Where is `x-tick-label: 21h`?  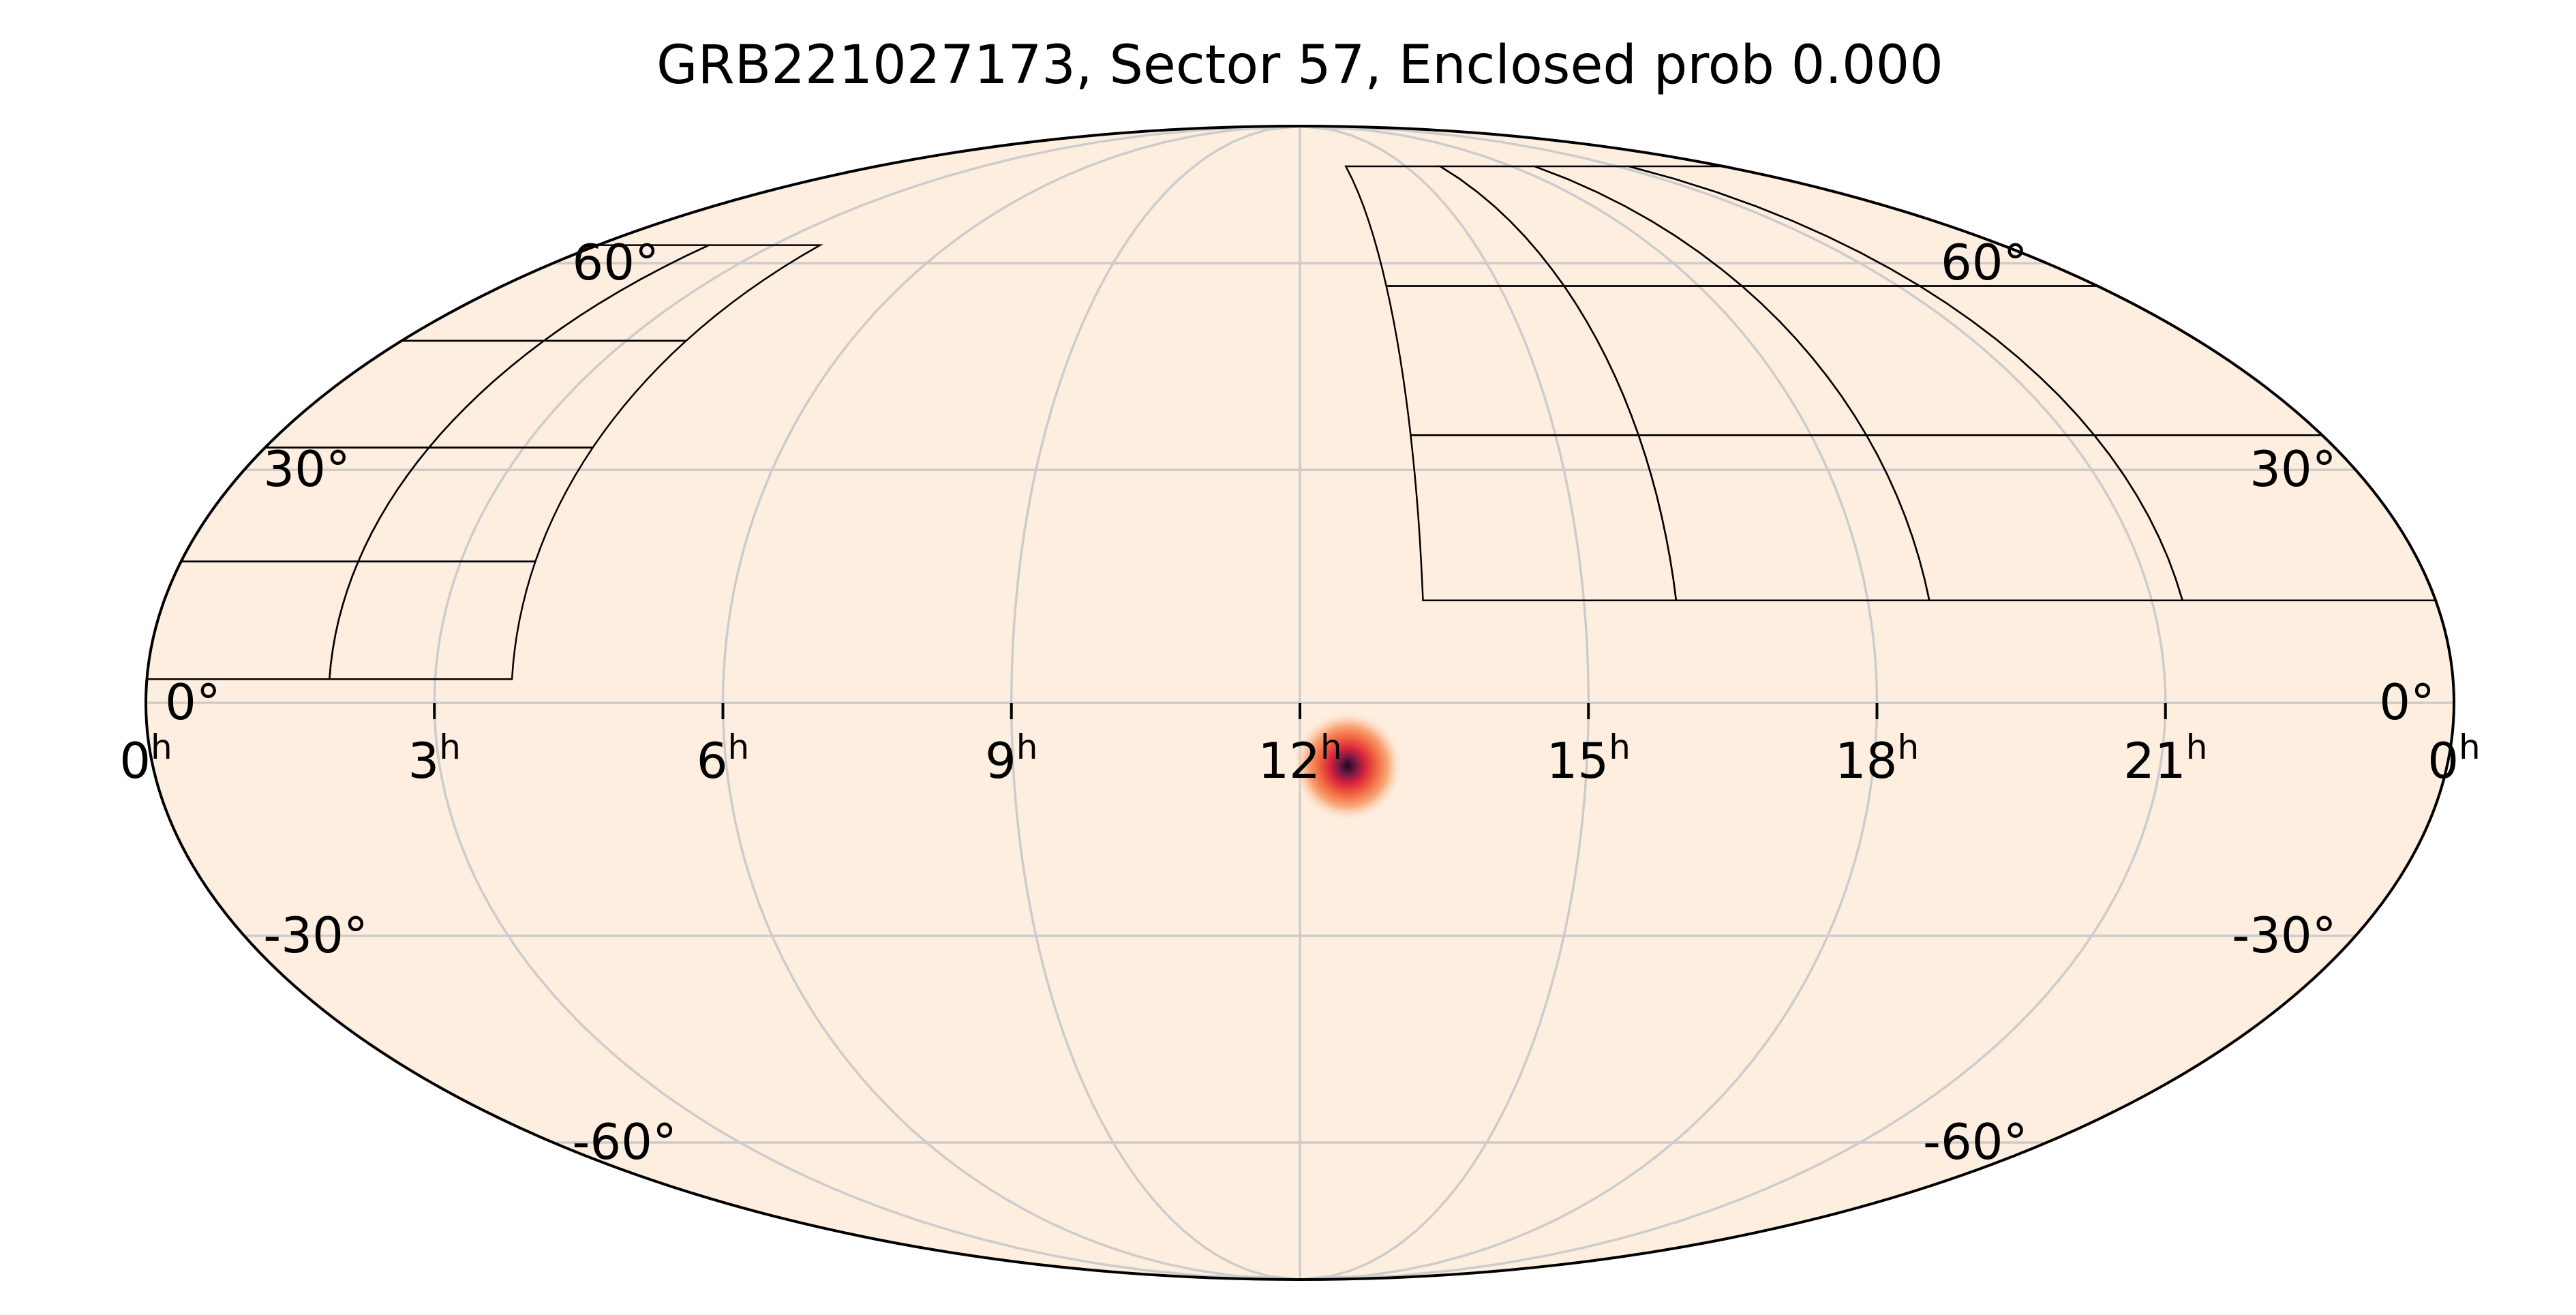 x-tick-label: 21h is located at coordinates (2165, 758).